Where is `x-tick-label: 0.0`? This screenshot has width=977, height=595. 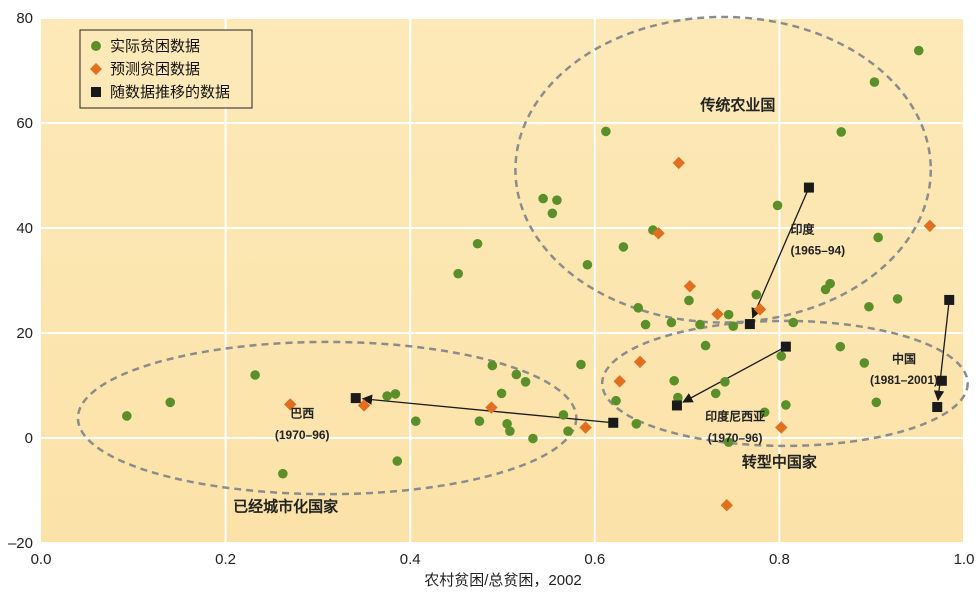
x-tick-label: 0.0 is located at coordinates (41, 559).